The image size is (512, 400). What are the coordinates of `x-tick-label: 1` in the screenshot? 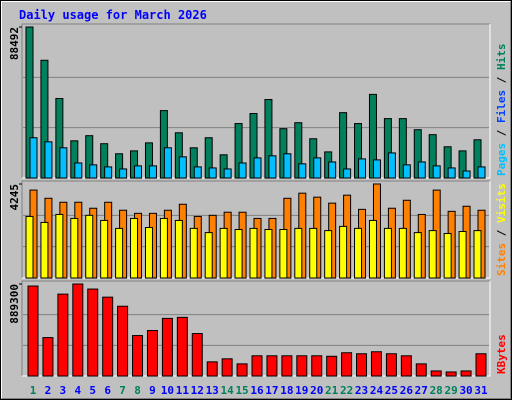 It's located at (33, 390).